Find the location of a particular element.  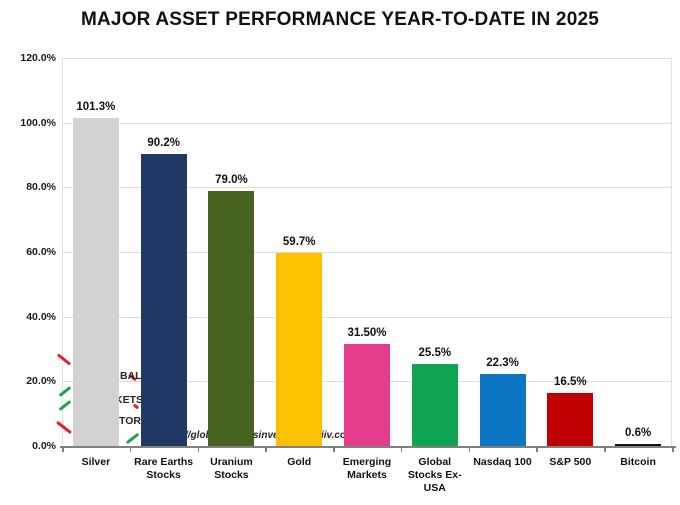

x-axis-category-label-uranium-stocks: Uranium Stocks is located at coordinates (232, 469).